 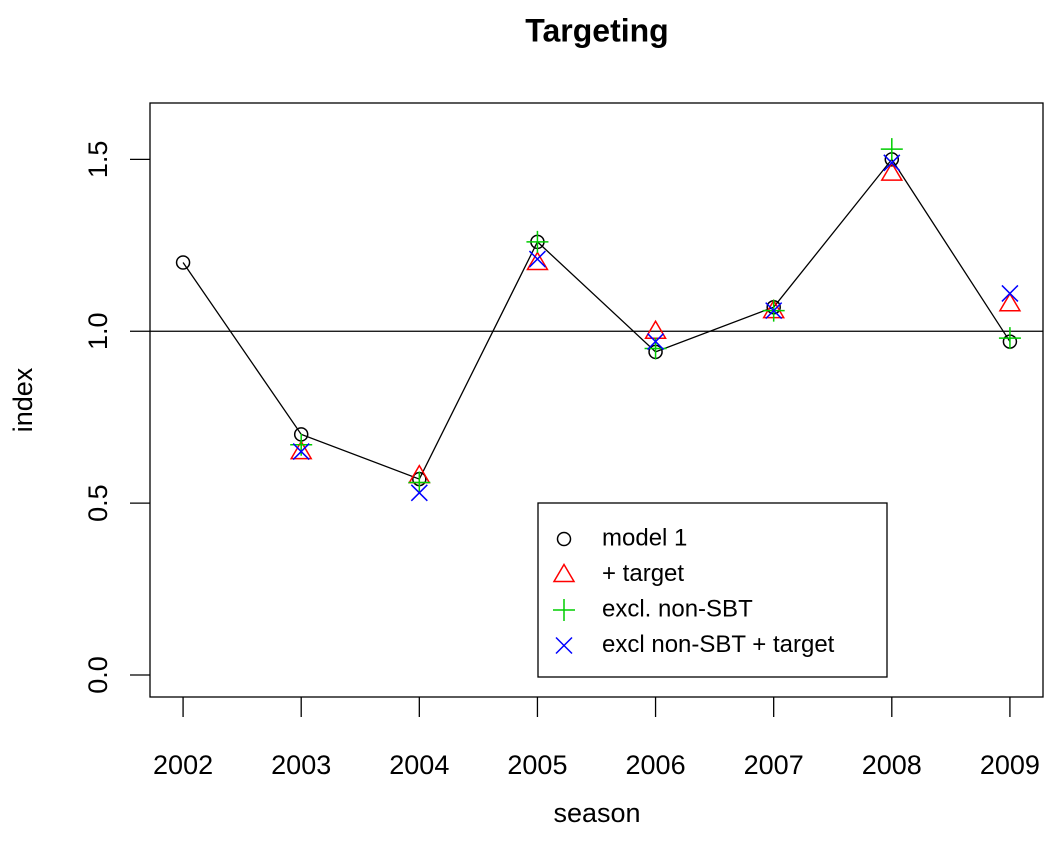 I want to click on legend-label: excl. non-SBT, so click(x=677, y=608).